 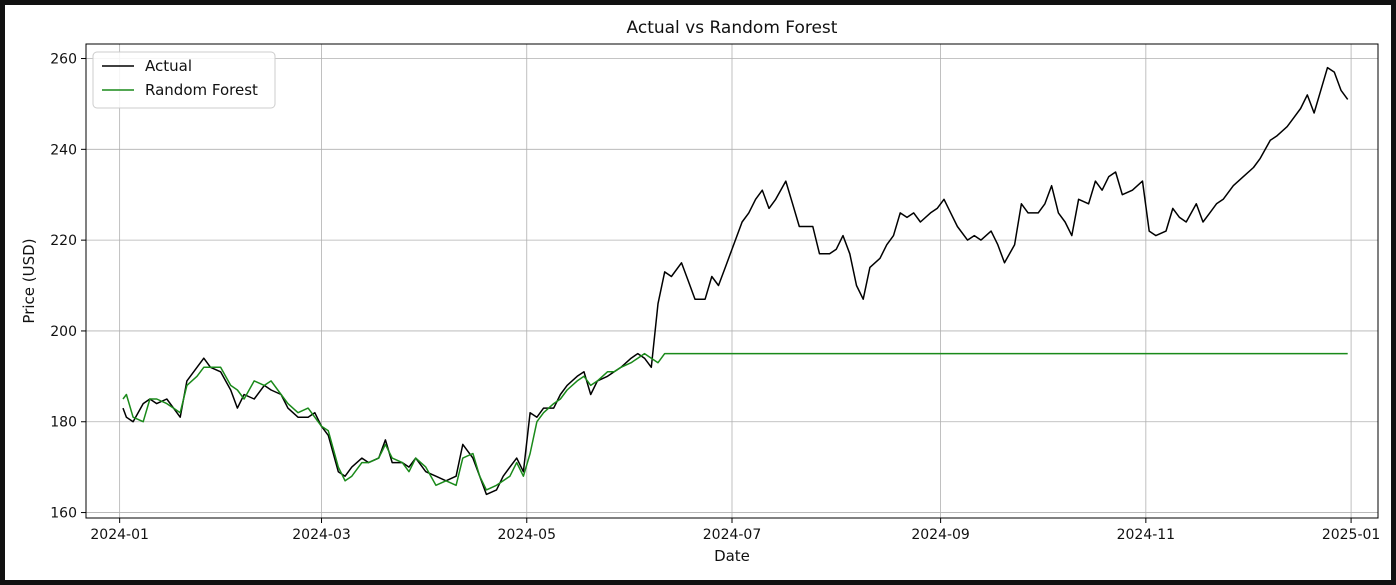 I want to click on legend-box, so click(x=184, y=80).